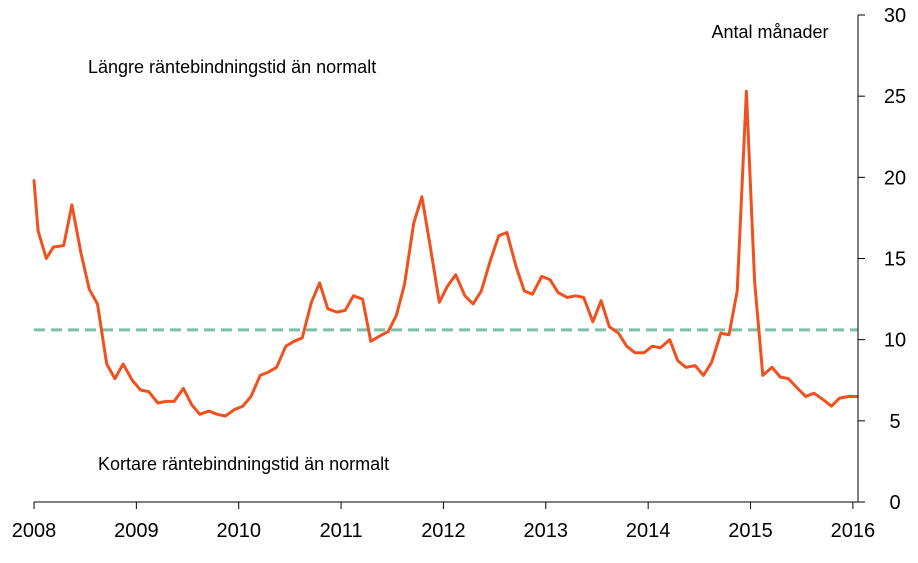 The image size is (918, 563). I want to click on y-tick-label: 15, so click(895, 260).